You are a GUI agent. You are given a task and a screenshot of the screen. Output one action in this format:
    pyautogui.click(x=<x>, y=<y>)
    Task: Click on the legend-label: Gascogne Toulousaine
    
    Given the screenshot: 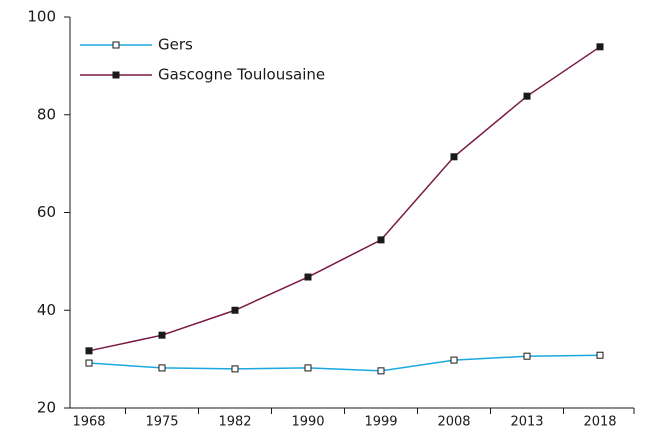 What is the action you would take?
    pyautogui.click(x=241, y=75)
    